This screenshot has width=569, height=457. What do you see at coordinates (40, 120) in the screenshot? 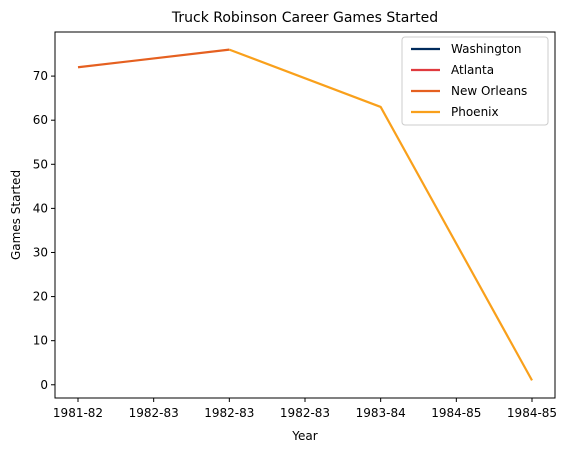
I see `y-tick-label: 60` at bounding box center [40, 120].